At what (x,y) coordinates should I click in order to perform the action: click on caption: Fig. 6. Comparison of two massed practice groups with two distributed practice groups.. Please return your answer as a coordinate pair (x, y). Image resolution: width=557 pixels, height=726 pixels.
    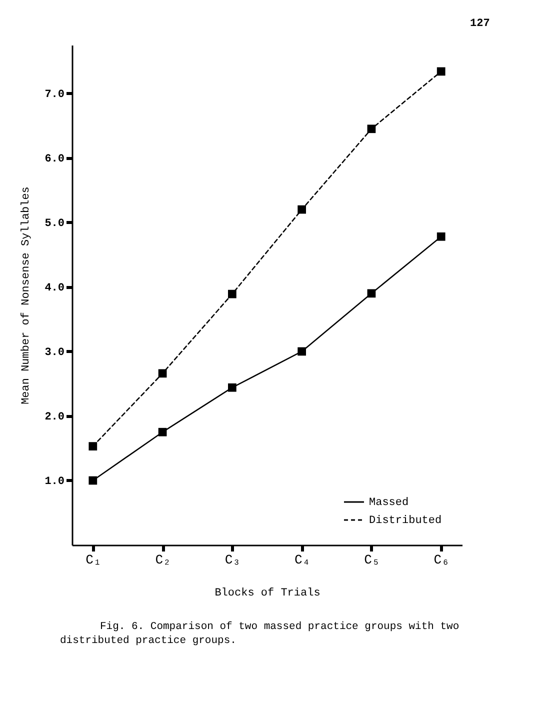
    Looking at the image, I should click on (260, 634).